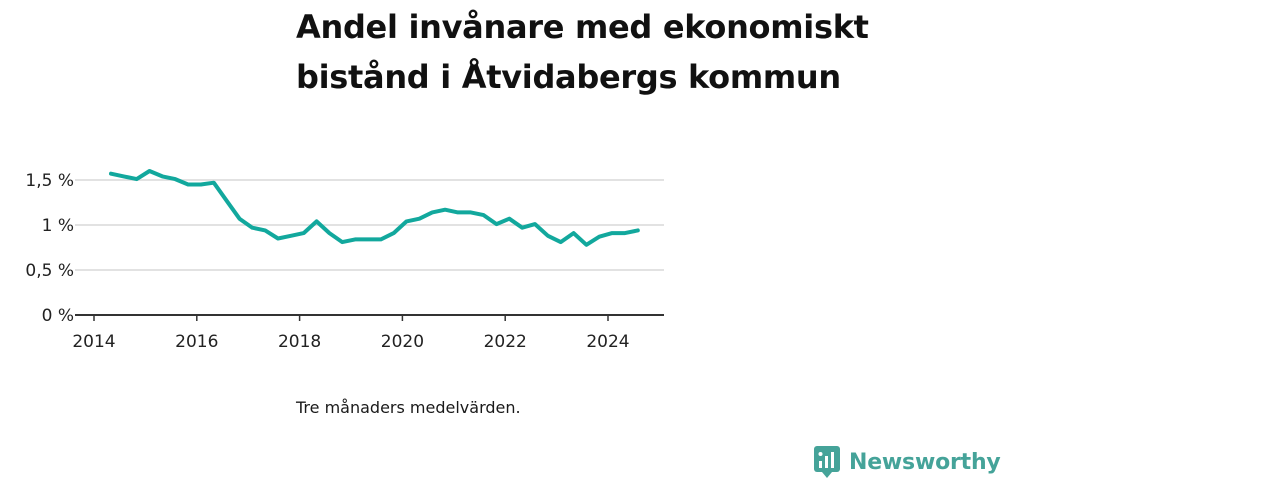 The image size is (1280, 480). I want to click on newsworthy-chart-icon, so click(827, 462).